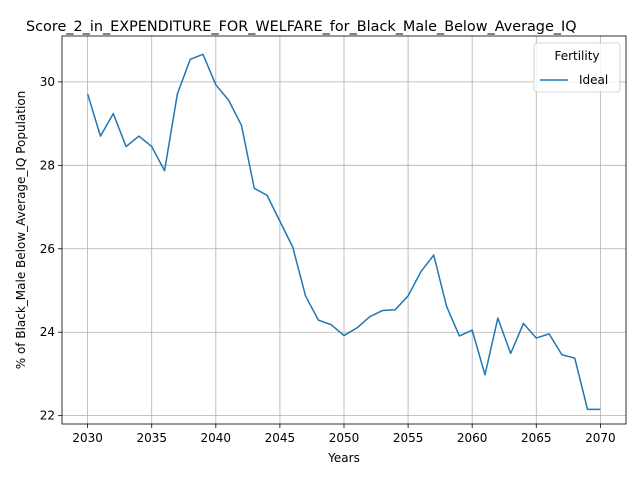  What do you see at coordinates (47, 165) in the screenshot?
I see `y-tick-label: 28` at bounding box center [47, 165].